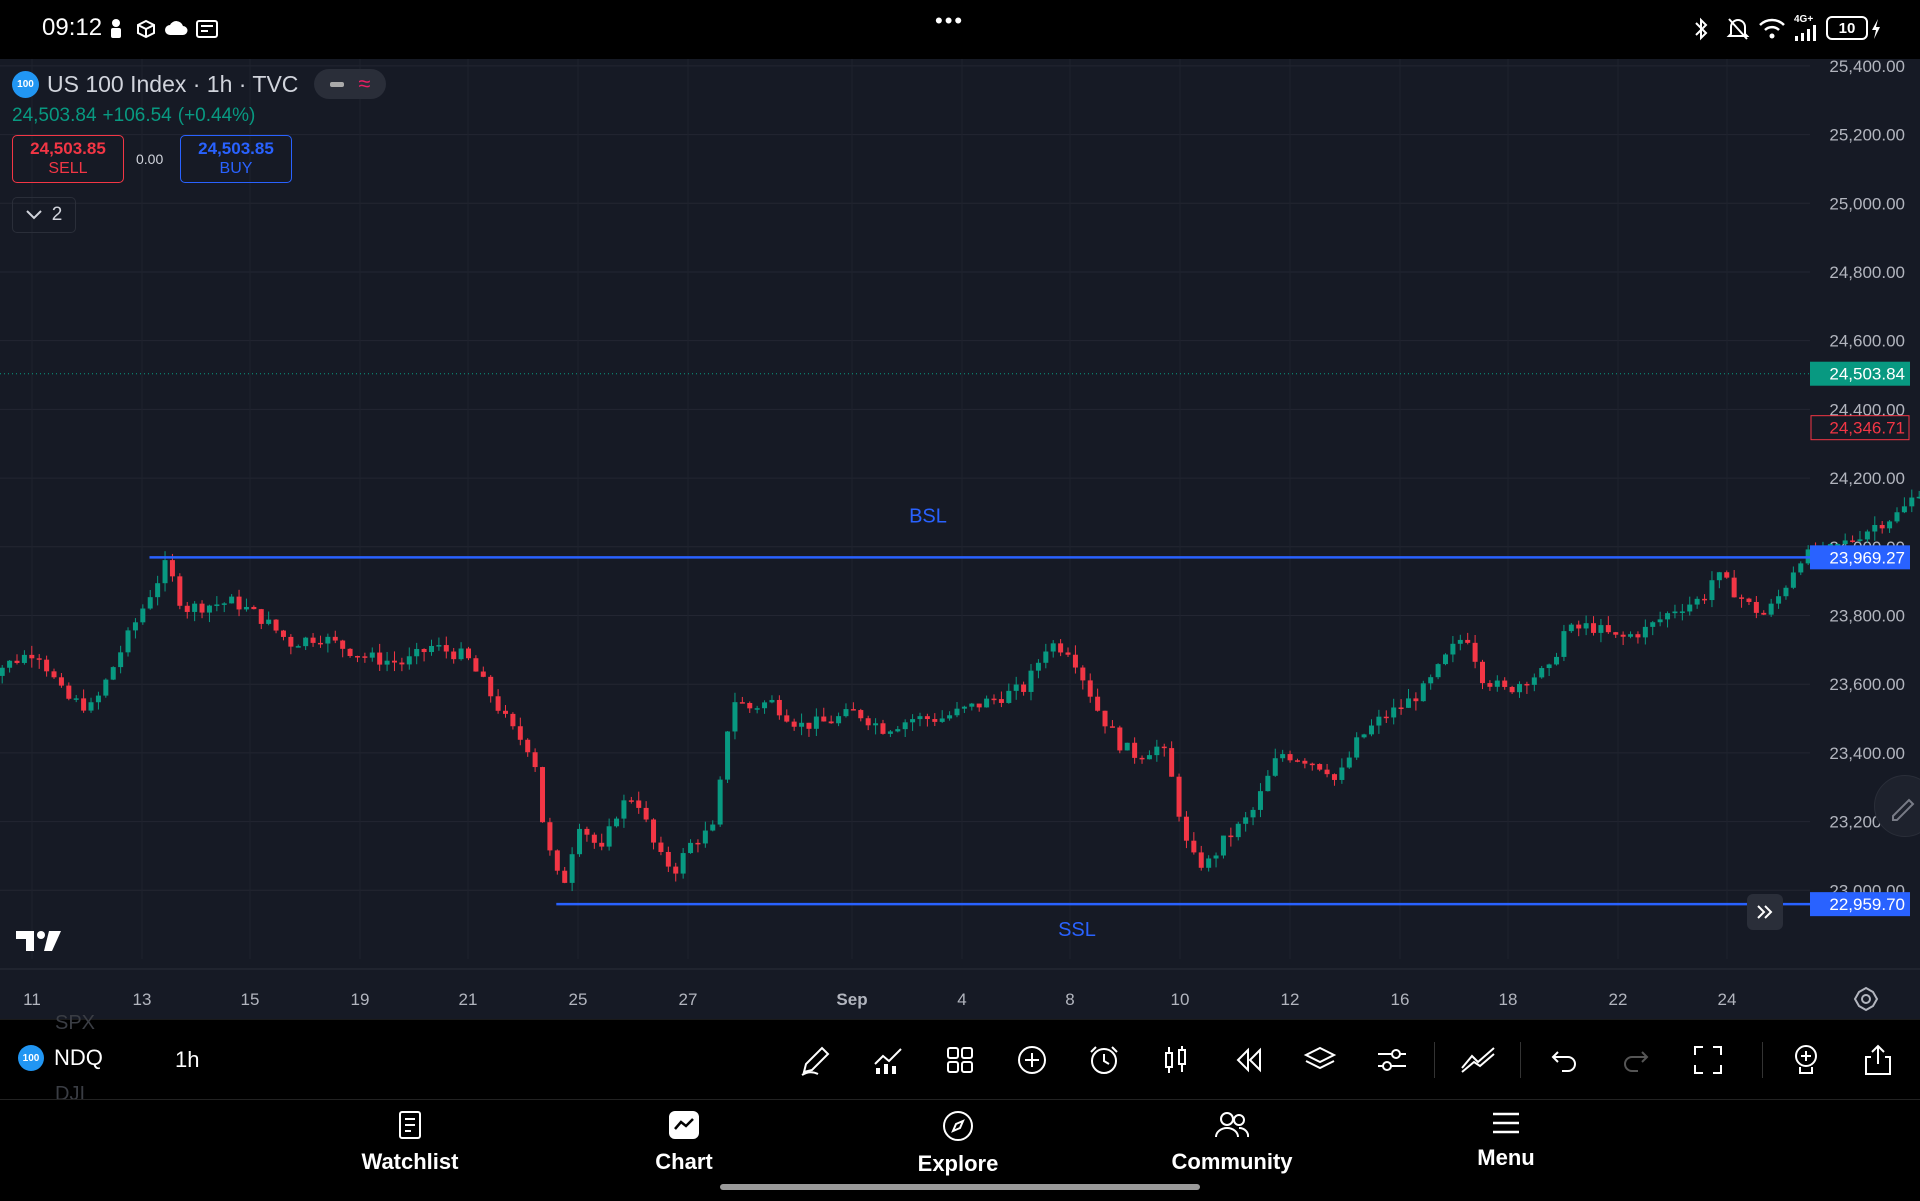 This screenshot has height=1201, width=1920. I want to click on nav-community: Community, so click(1232, 1142).